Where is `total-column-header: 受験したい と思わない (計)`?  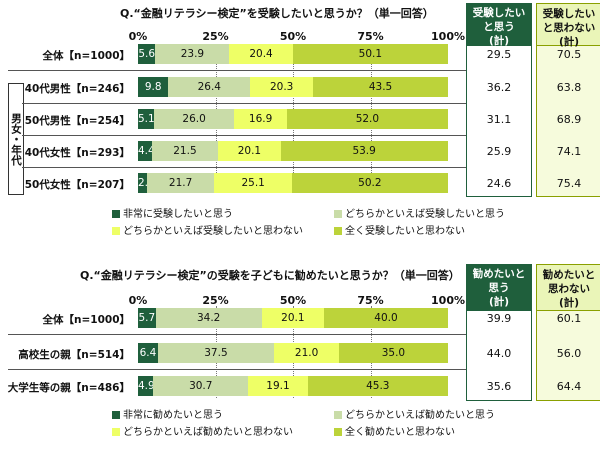
total-column-header: 受験したい と思わない (計) is located at coordinates (568, 25).